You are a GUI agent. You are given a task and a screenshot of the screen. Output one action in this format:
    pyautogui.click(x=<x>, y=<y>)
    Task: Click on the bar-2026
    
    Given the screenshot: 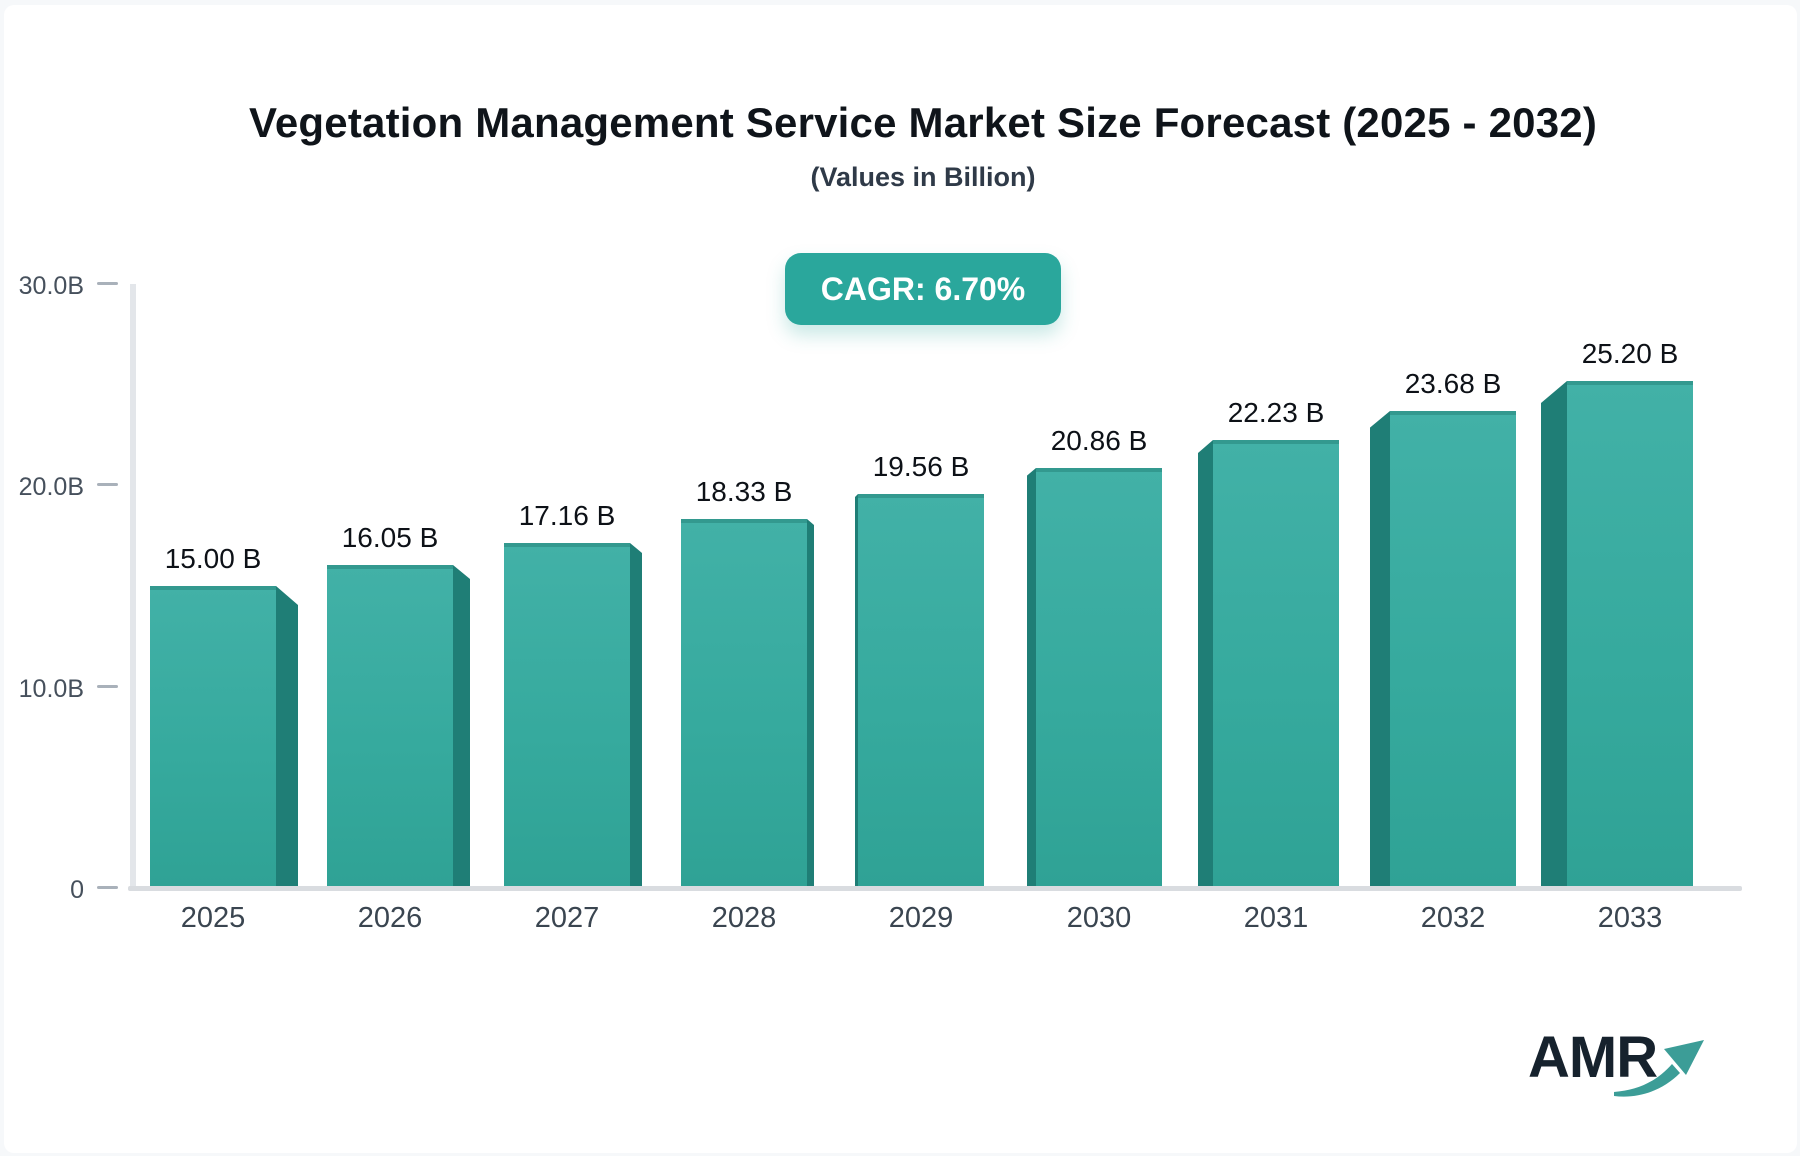 What is the action you would take?
    pyautogui.click(x=390, y=726)
    